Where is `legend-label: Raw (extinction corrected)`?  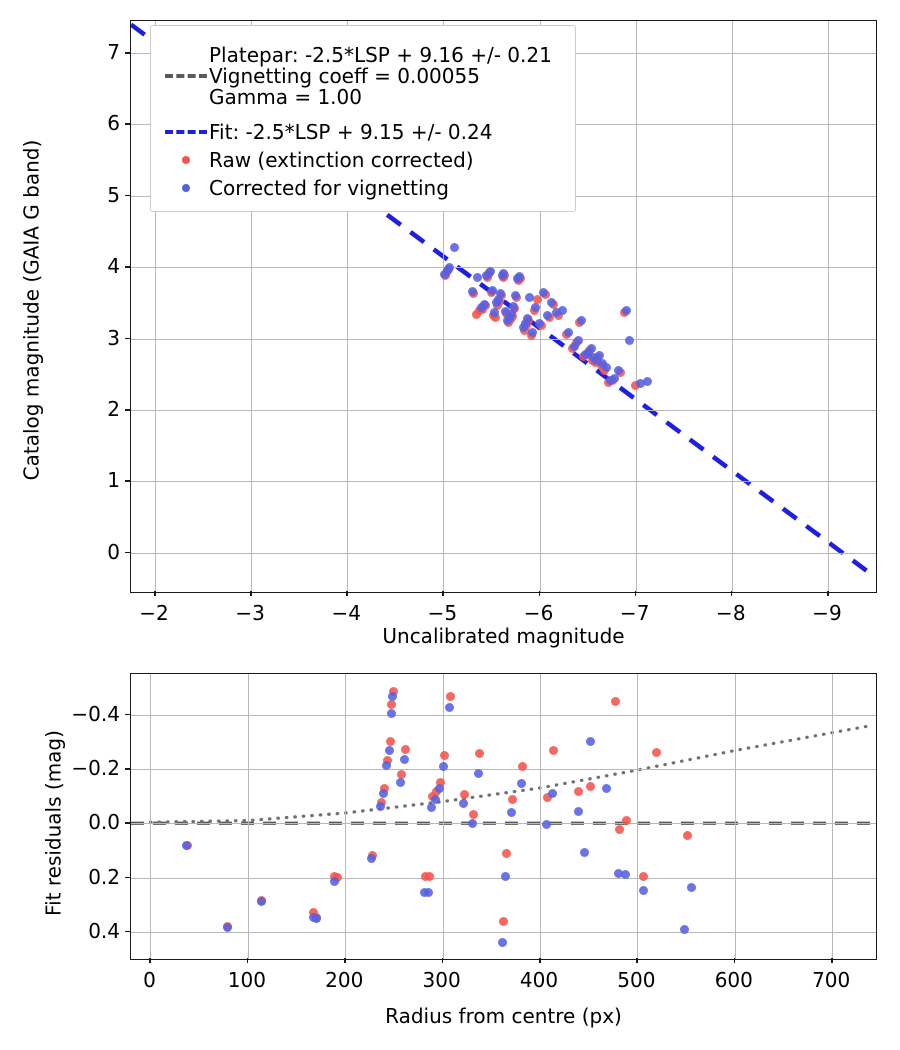
legend-label: Raw (extinction corrected) is located at coordinates (341, 160).